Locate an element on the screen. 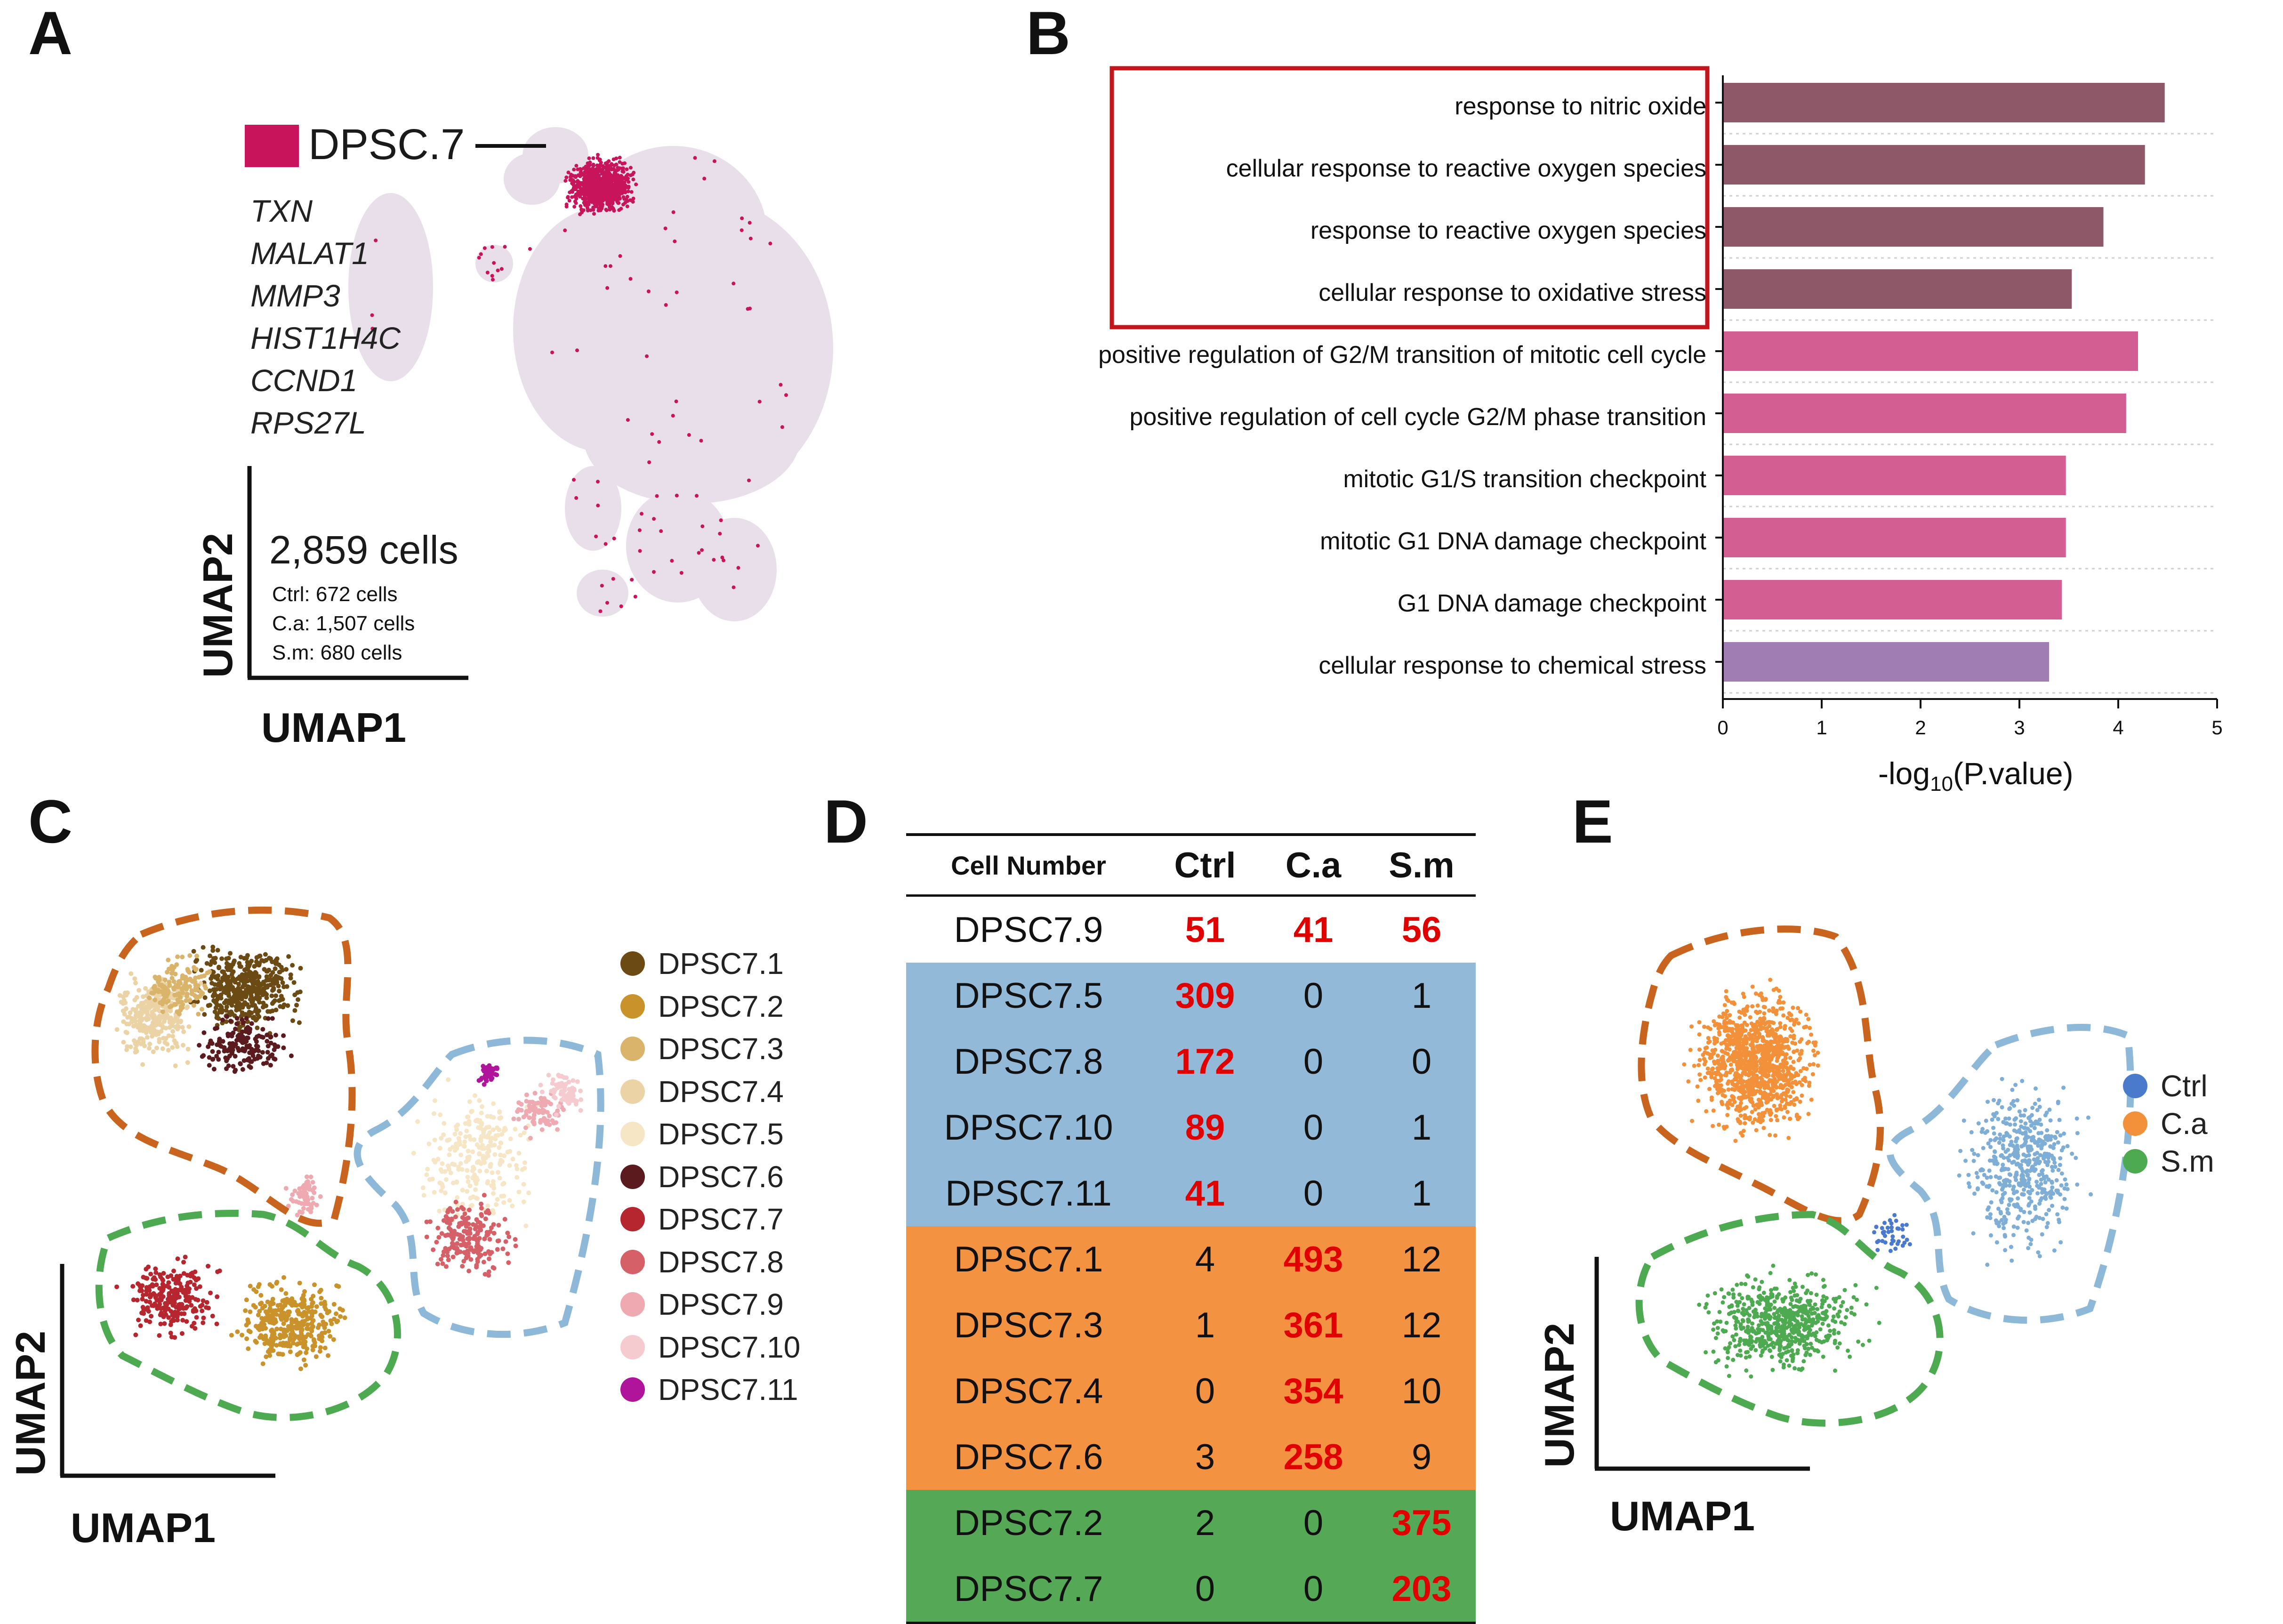 This screenshot has width=2283, height=1624. umap-a-points is located at coordinates (590, 374).